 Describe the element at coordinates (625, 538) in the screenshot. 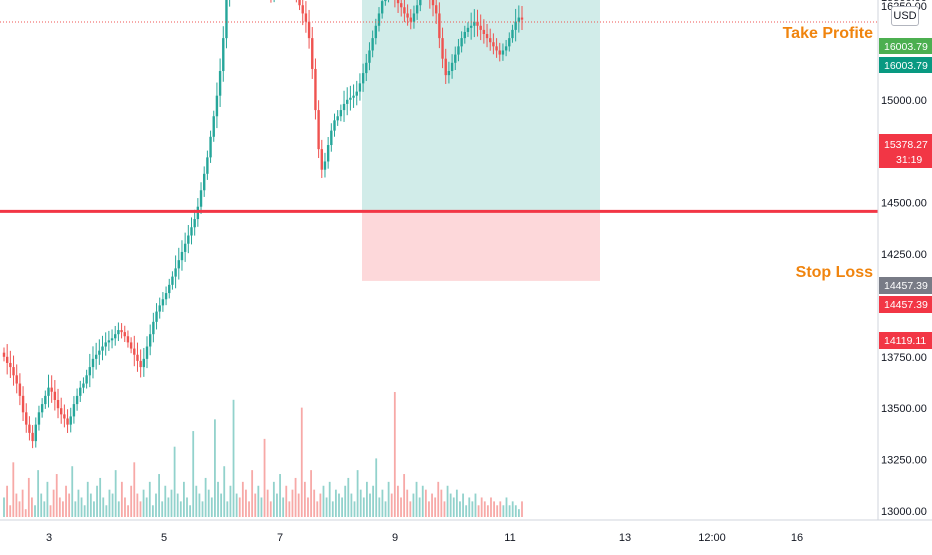

I see `time-tick-label: 13` at that location.